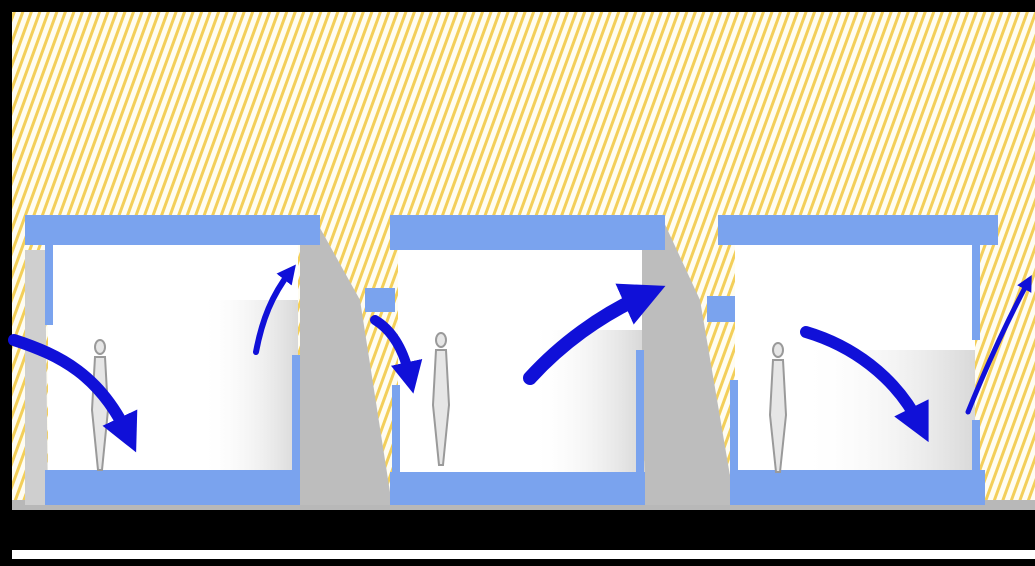  What do you see at coordinates (523, 554) in the screenshot?
I see `bottom-strip` at bounding box center [523, 554].